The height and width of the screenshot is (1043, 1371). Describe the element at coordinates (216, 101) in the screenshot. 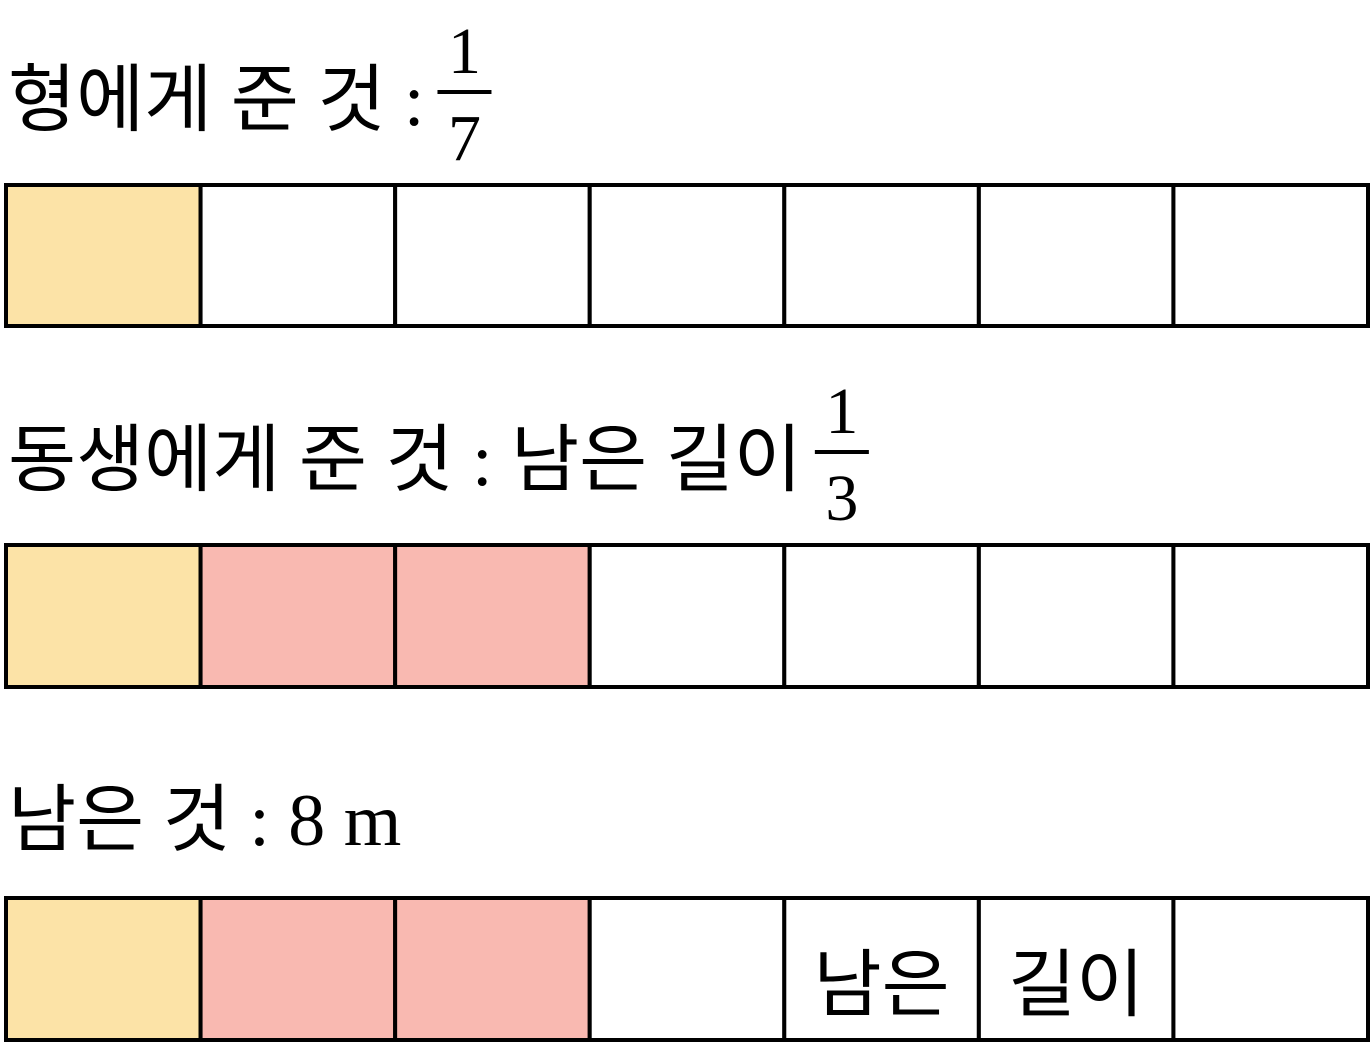

I see `row-label: 형에게 준 것 :` at that location.